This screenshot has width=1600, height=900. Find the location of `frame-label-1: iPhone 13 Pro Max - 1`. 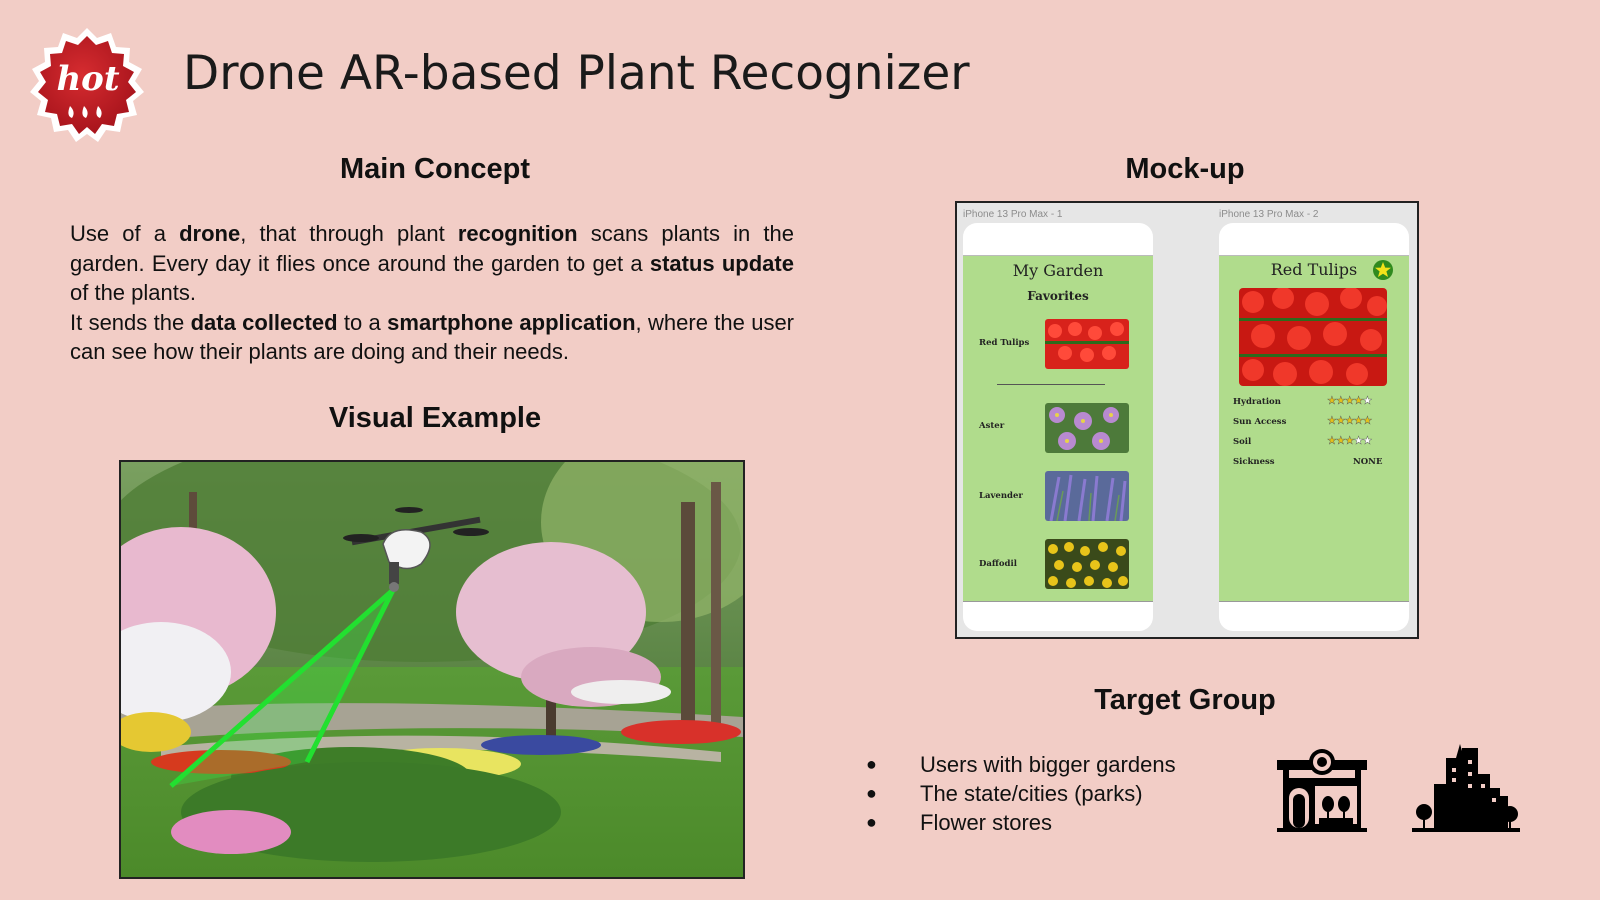

frame-label-1: iPhone 13 Pro Max - 1 is located at coordinates (1013, 214).